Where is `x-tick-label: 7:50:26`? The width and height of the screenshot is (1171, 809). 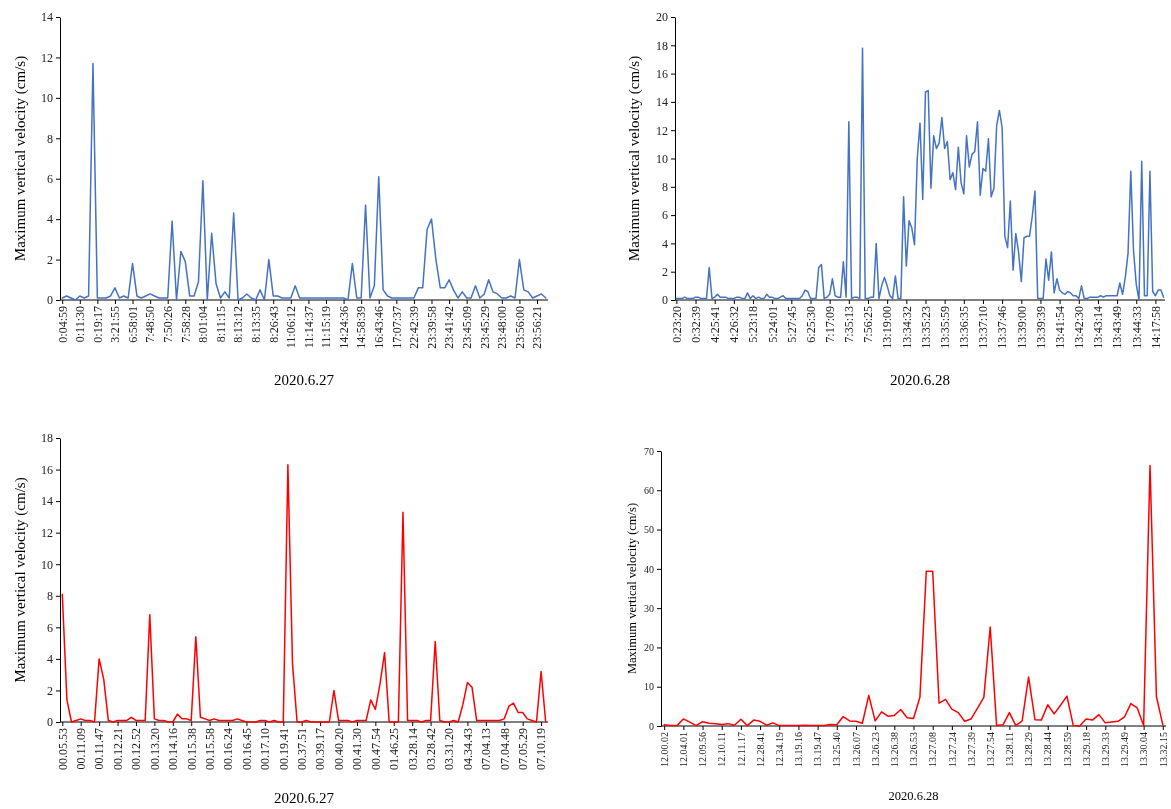
x-tick-label: 7:50:26 is located at coordinates (168, 324).